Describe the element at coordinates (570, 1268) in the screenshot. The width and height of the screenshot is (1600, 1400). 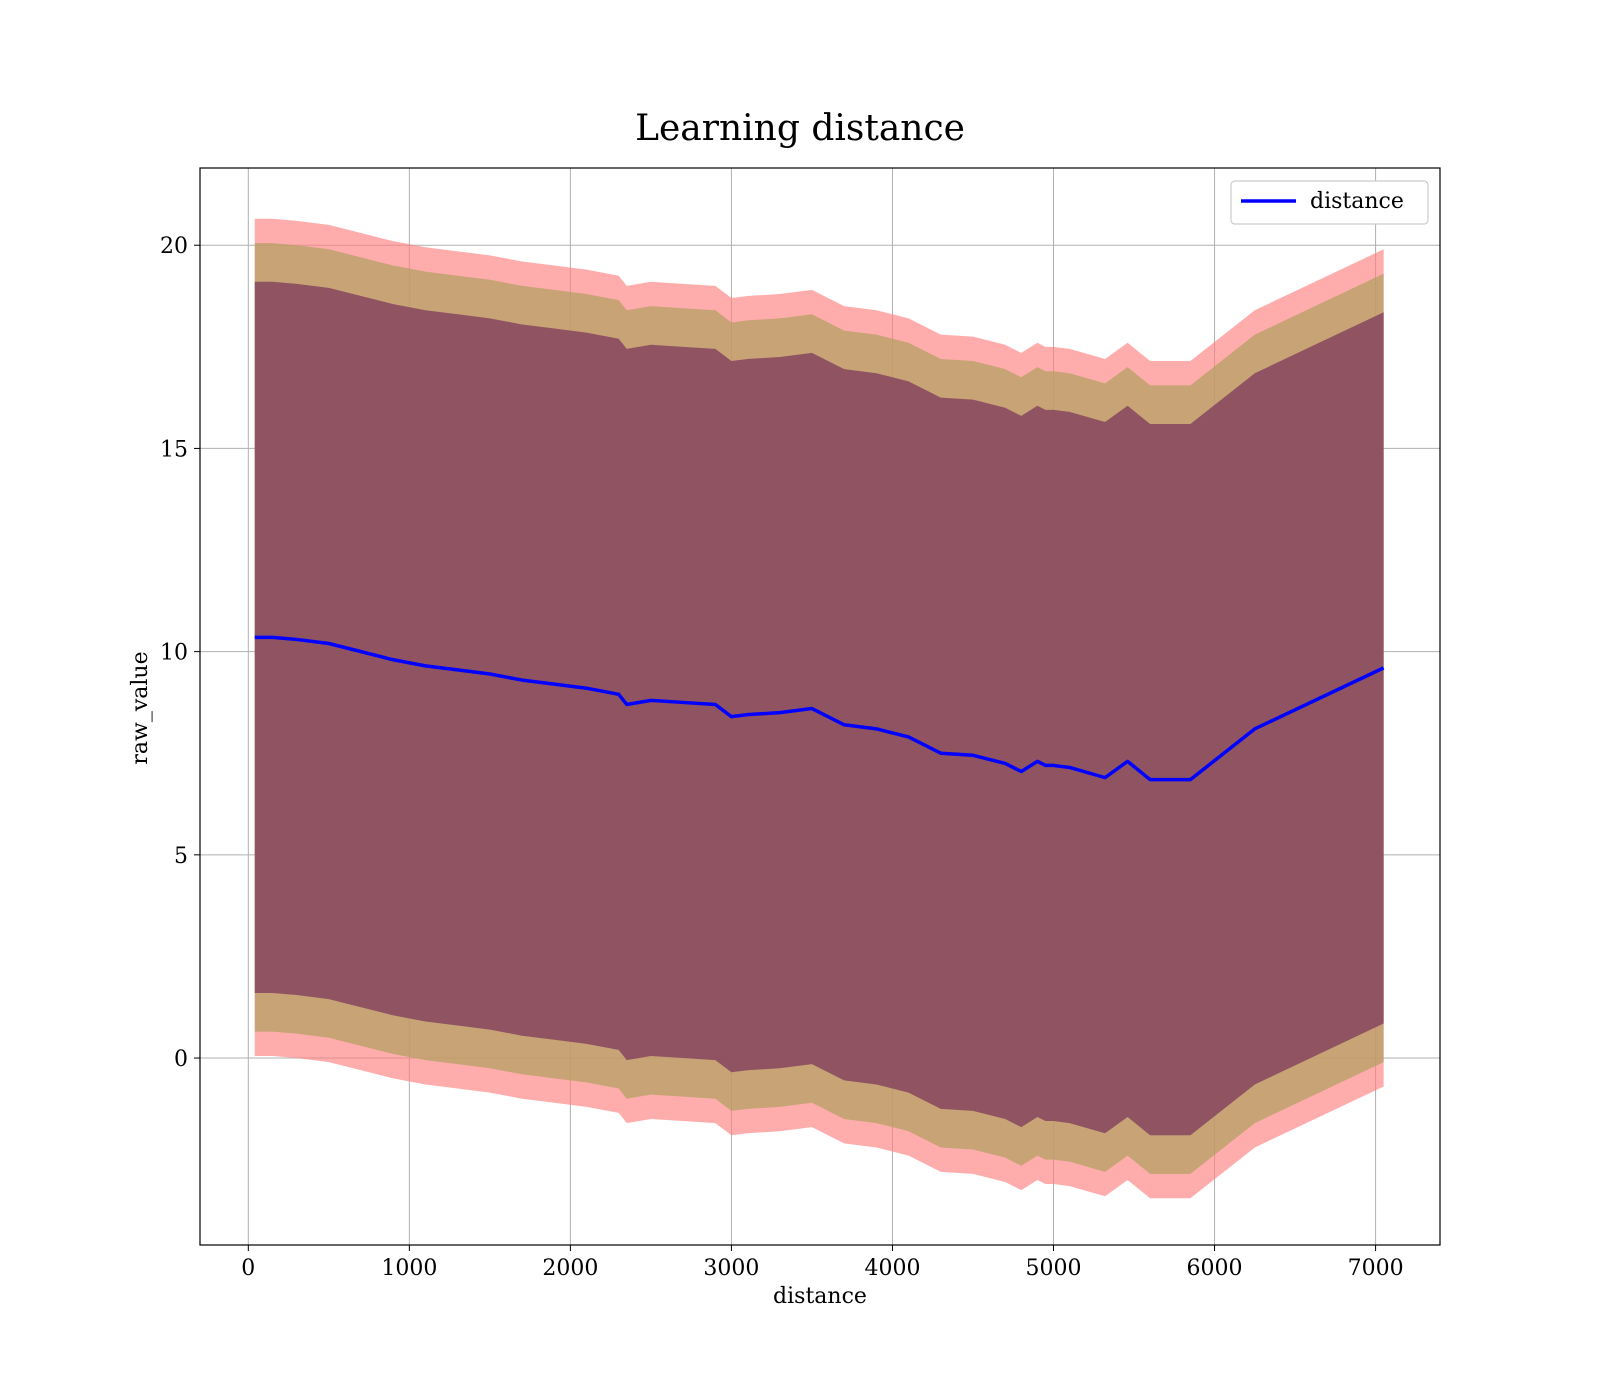
I see `x-tick-label: 2000` at that location.